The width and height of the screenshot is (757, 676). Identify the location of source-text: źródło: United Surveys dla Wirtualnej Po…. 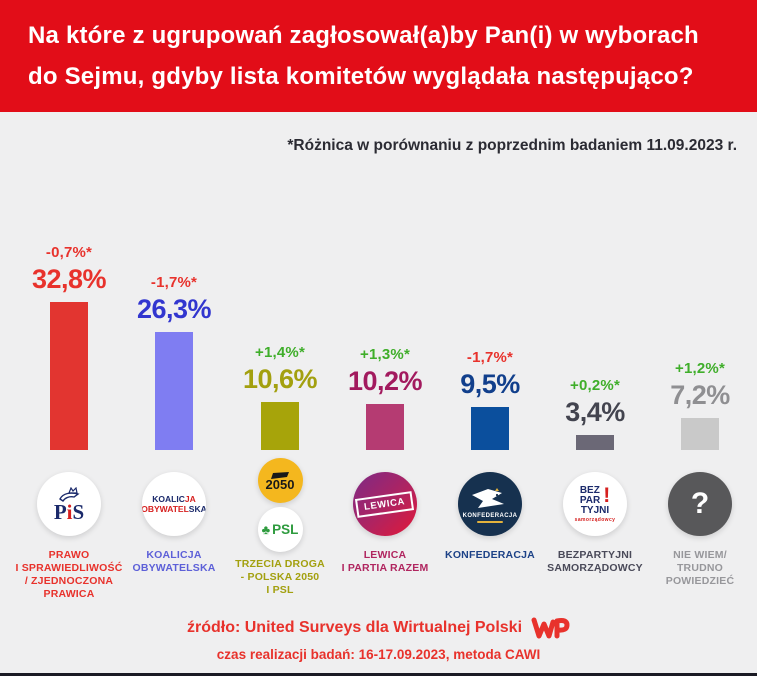
(354, 627).